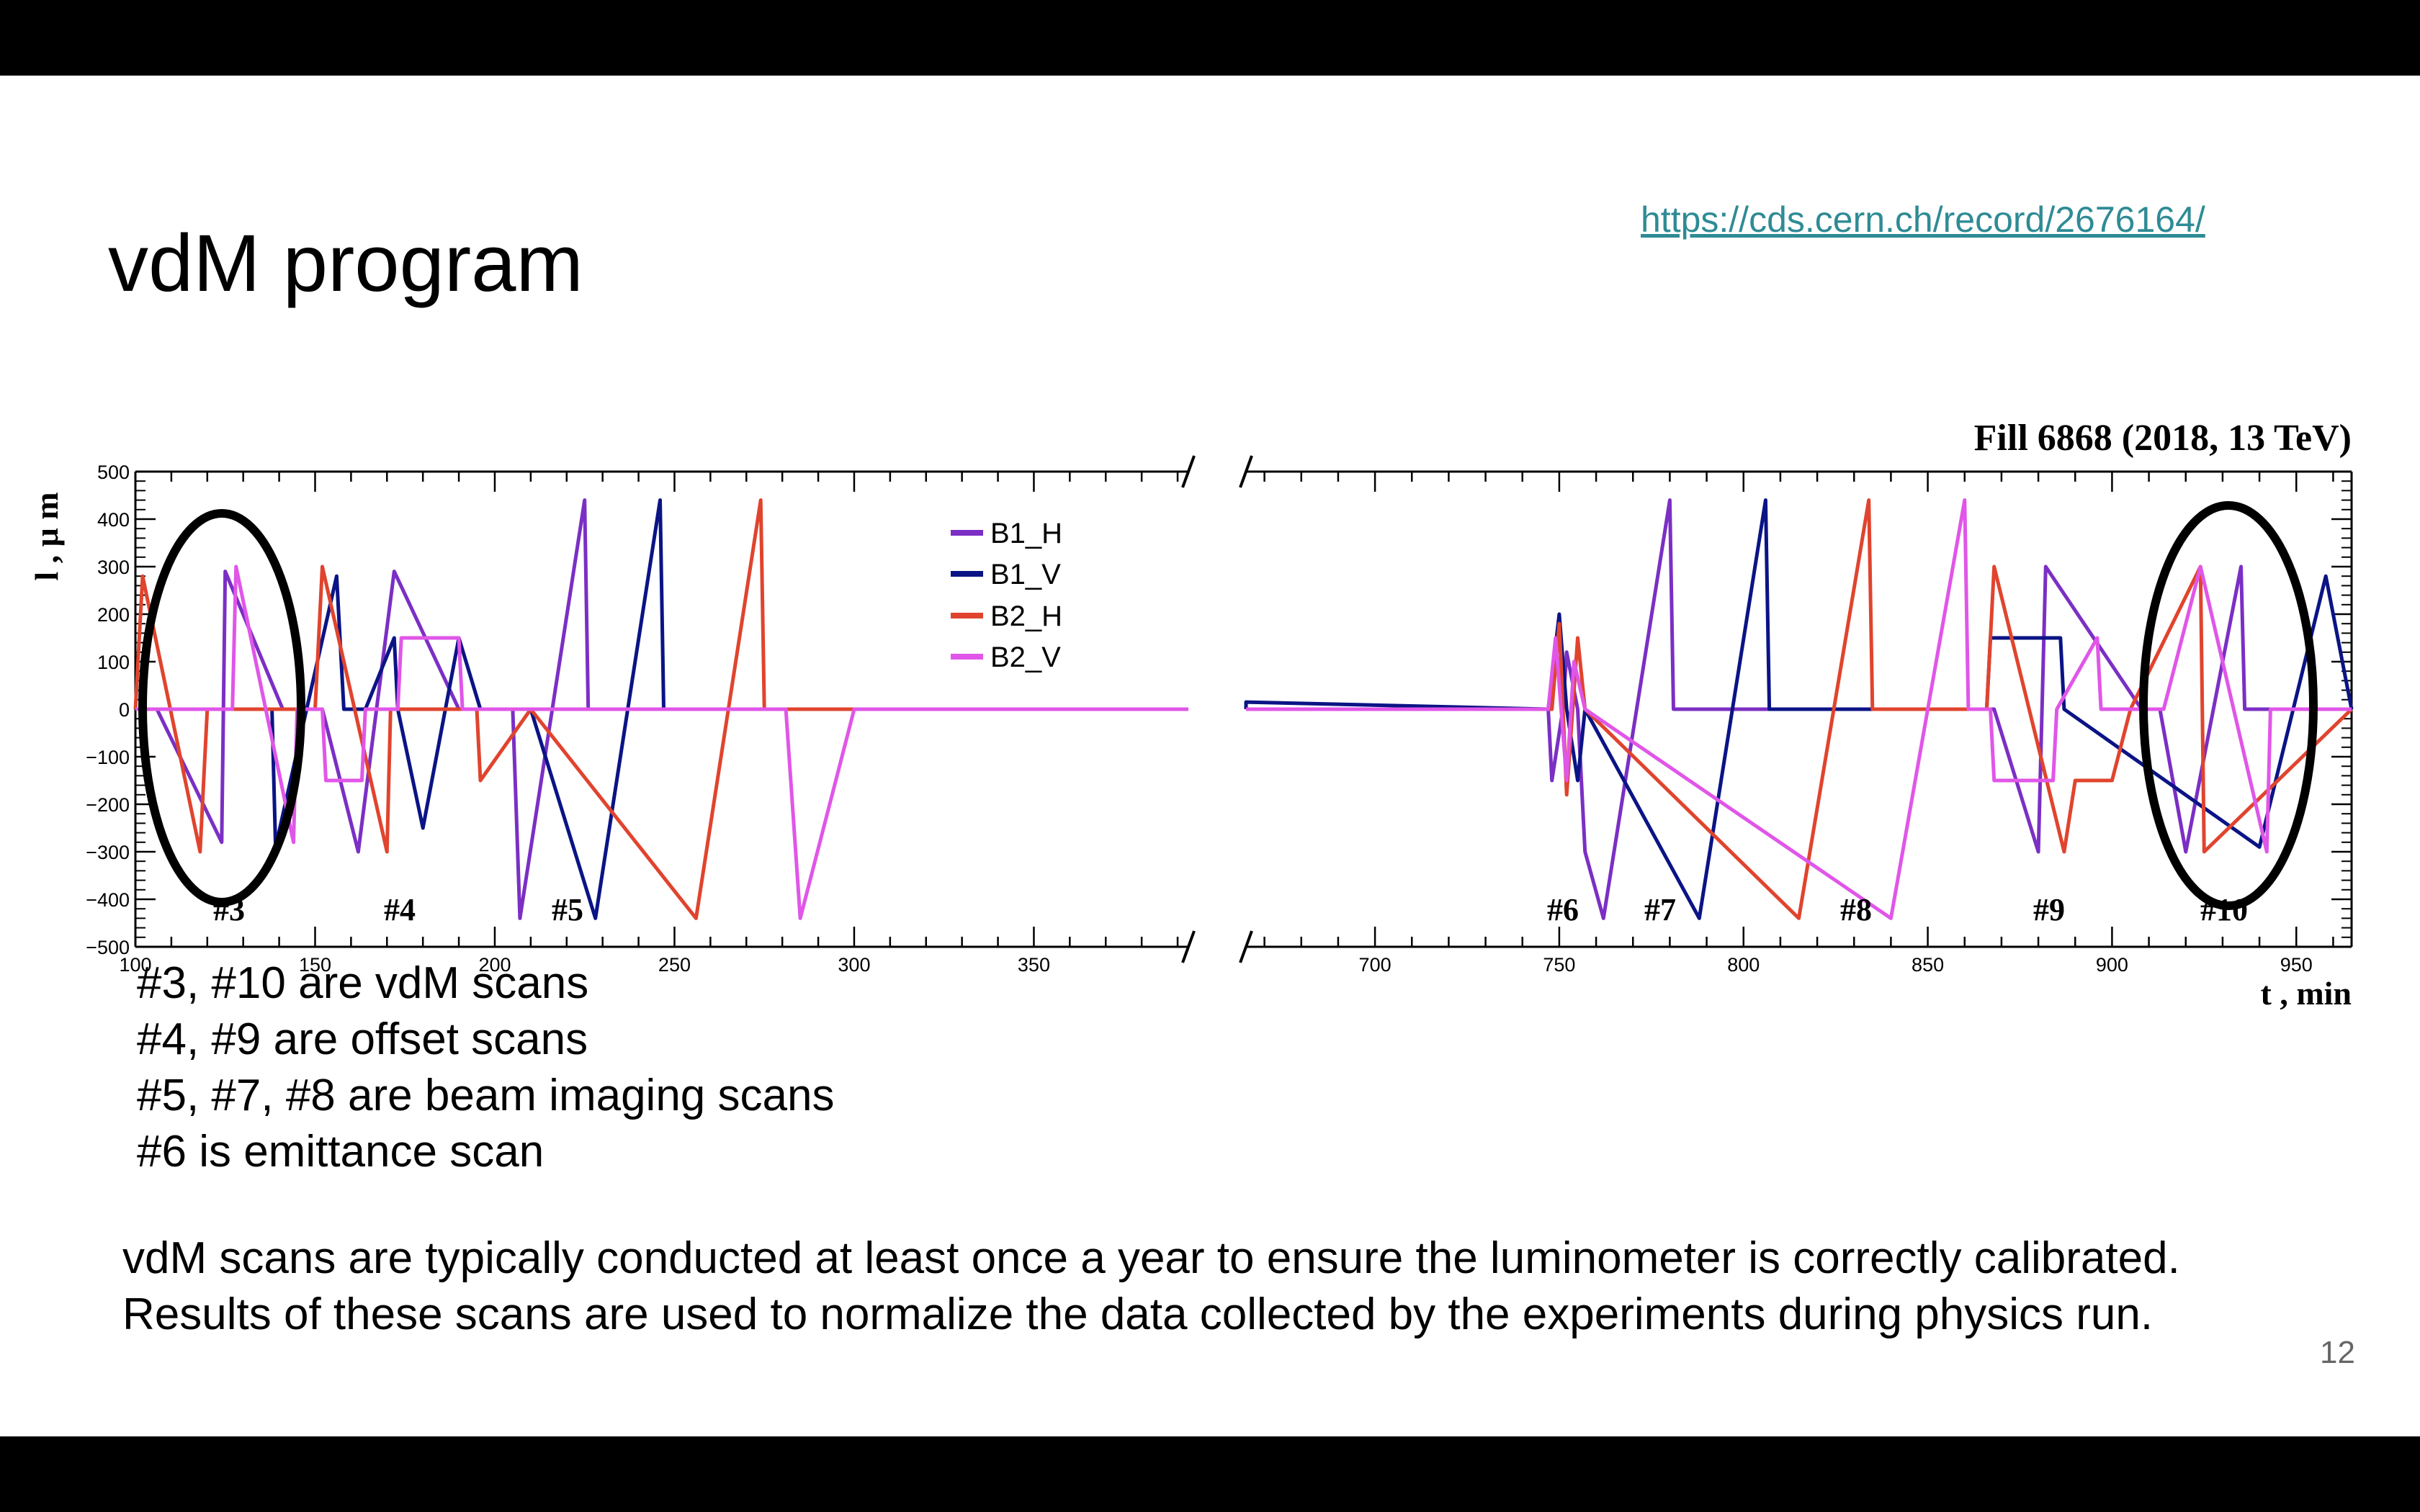 This screenshot has height=1512, width=2420. I want to click on y-tick-label: −100, so click(108, 757).